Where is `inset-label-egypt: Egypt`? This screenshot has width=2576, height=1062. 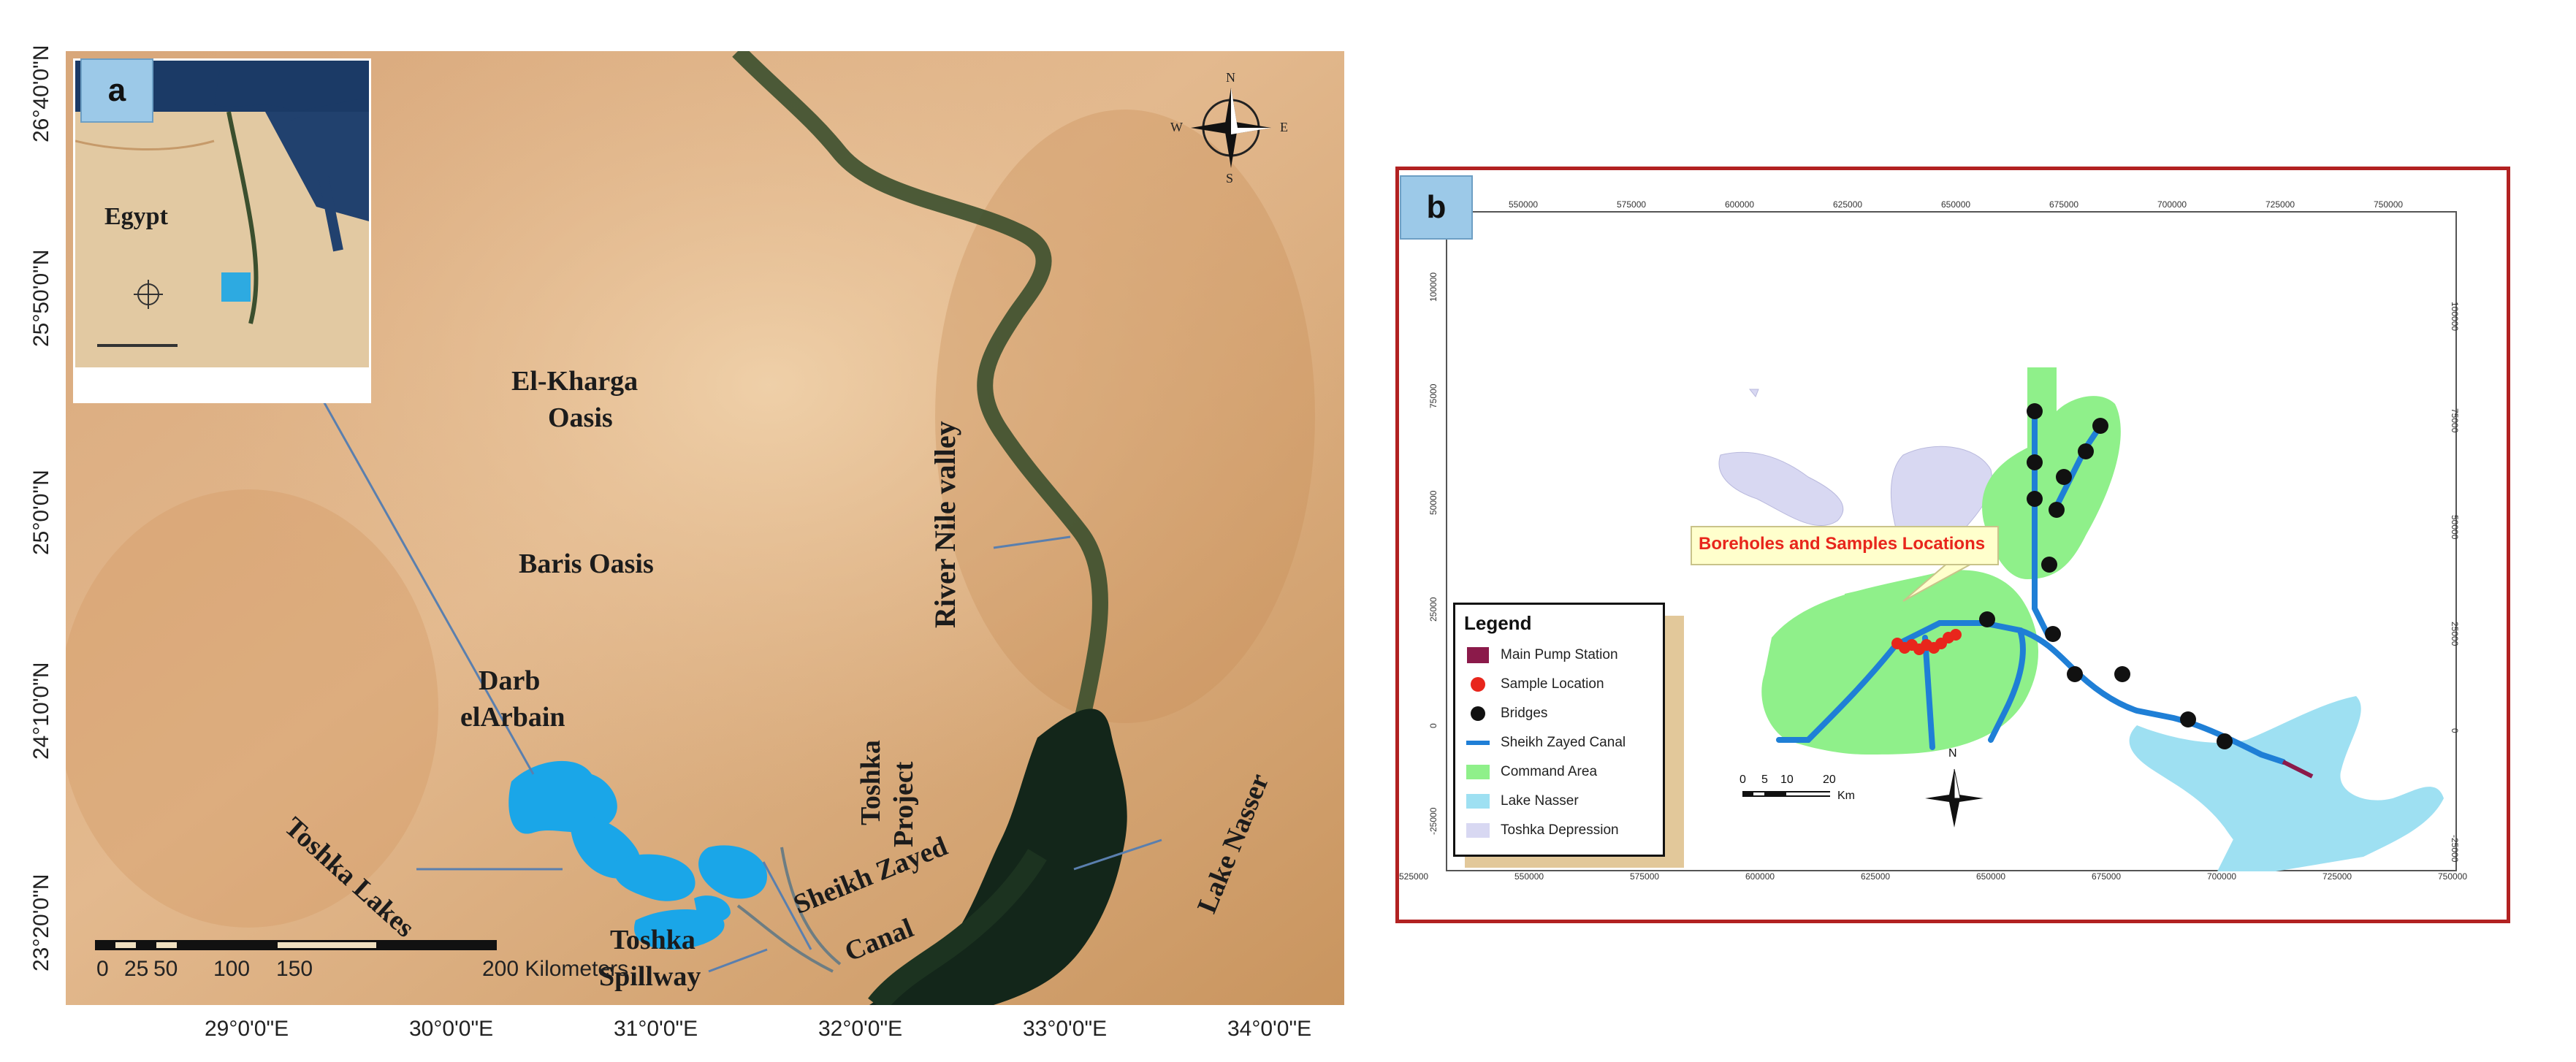 inset-label-egypt: Egypt is located at coordinates (136, 216).